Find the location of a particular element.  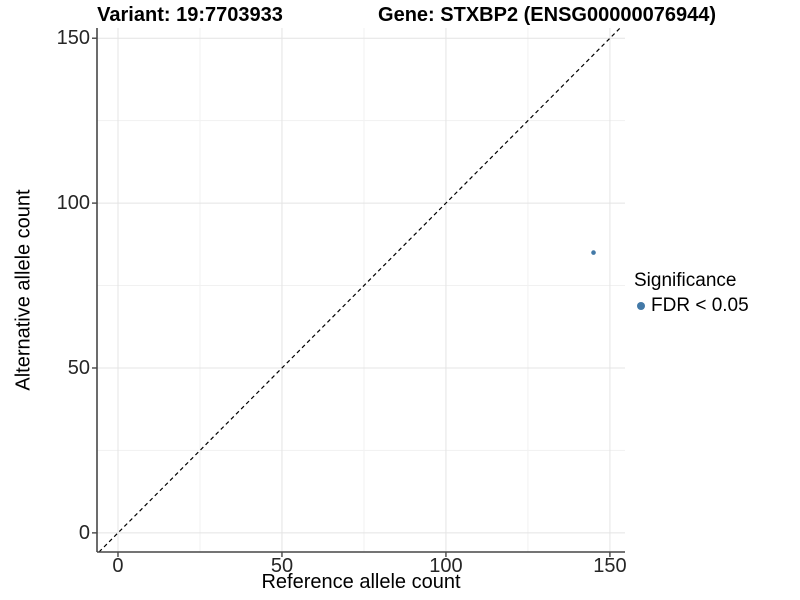

x-tick-label: 0 is located at coordinates (118, 566).